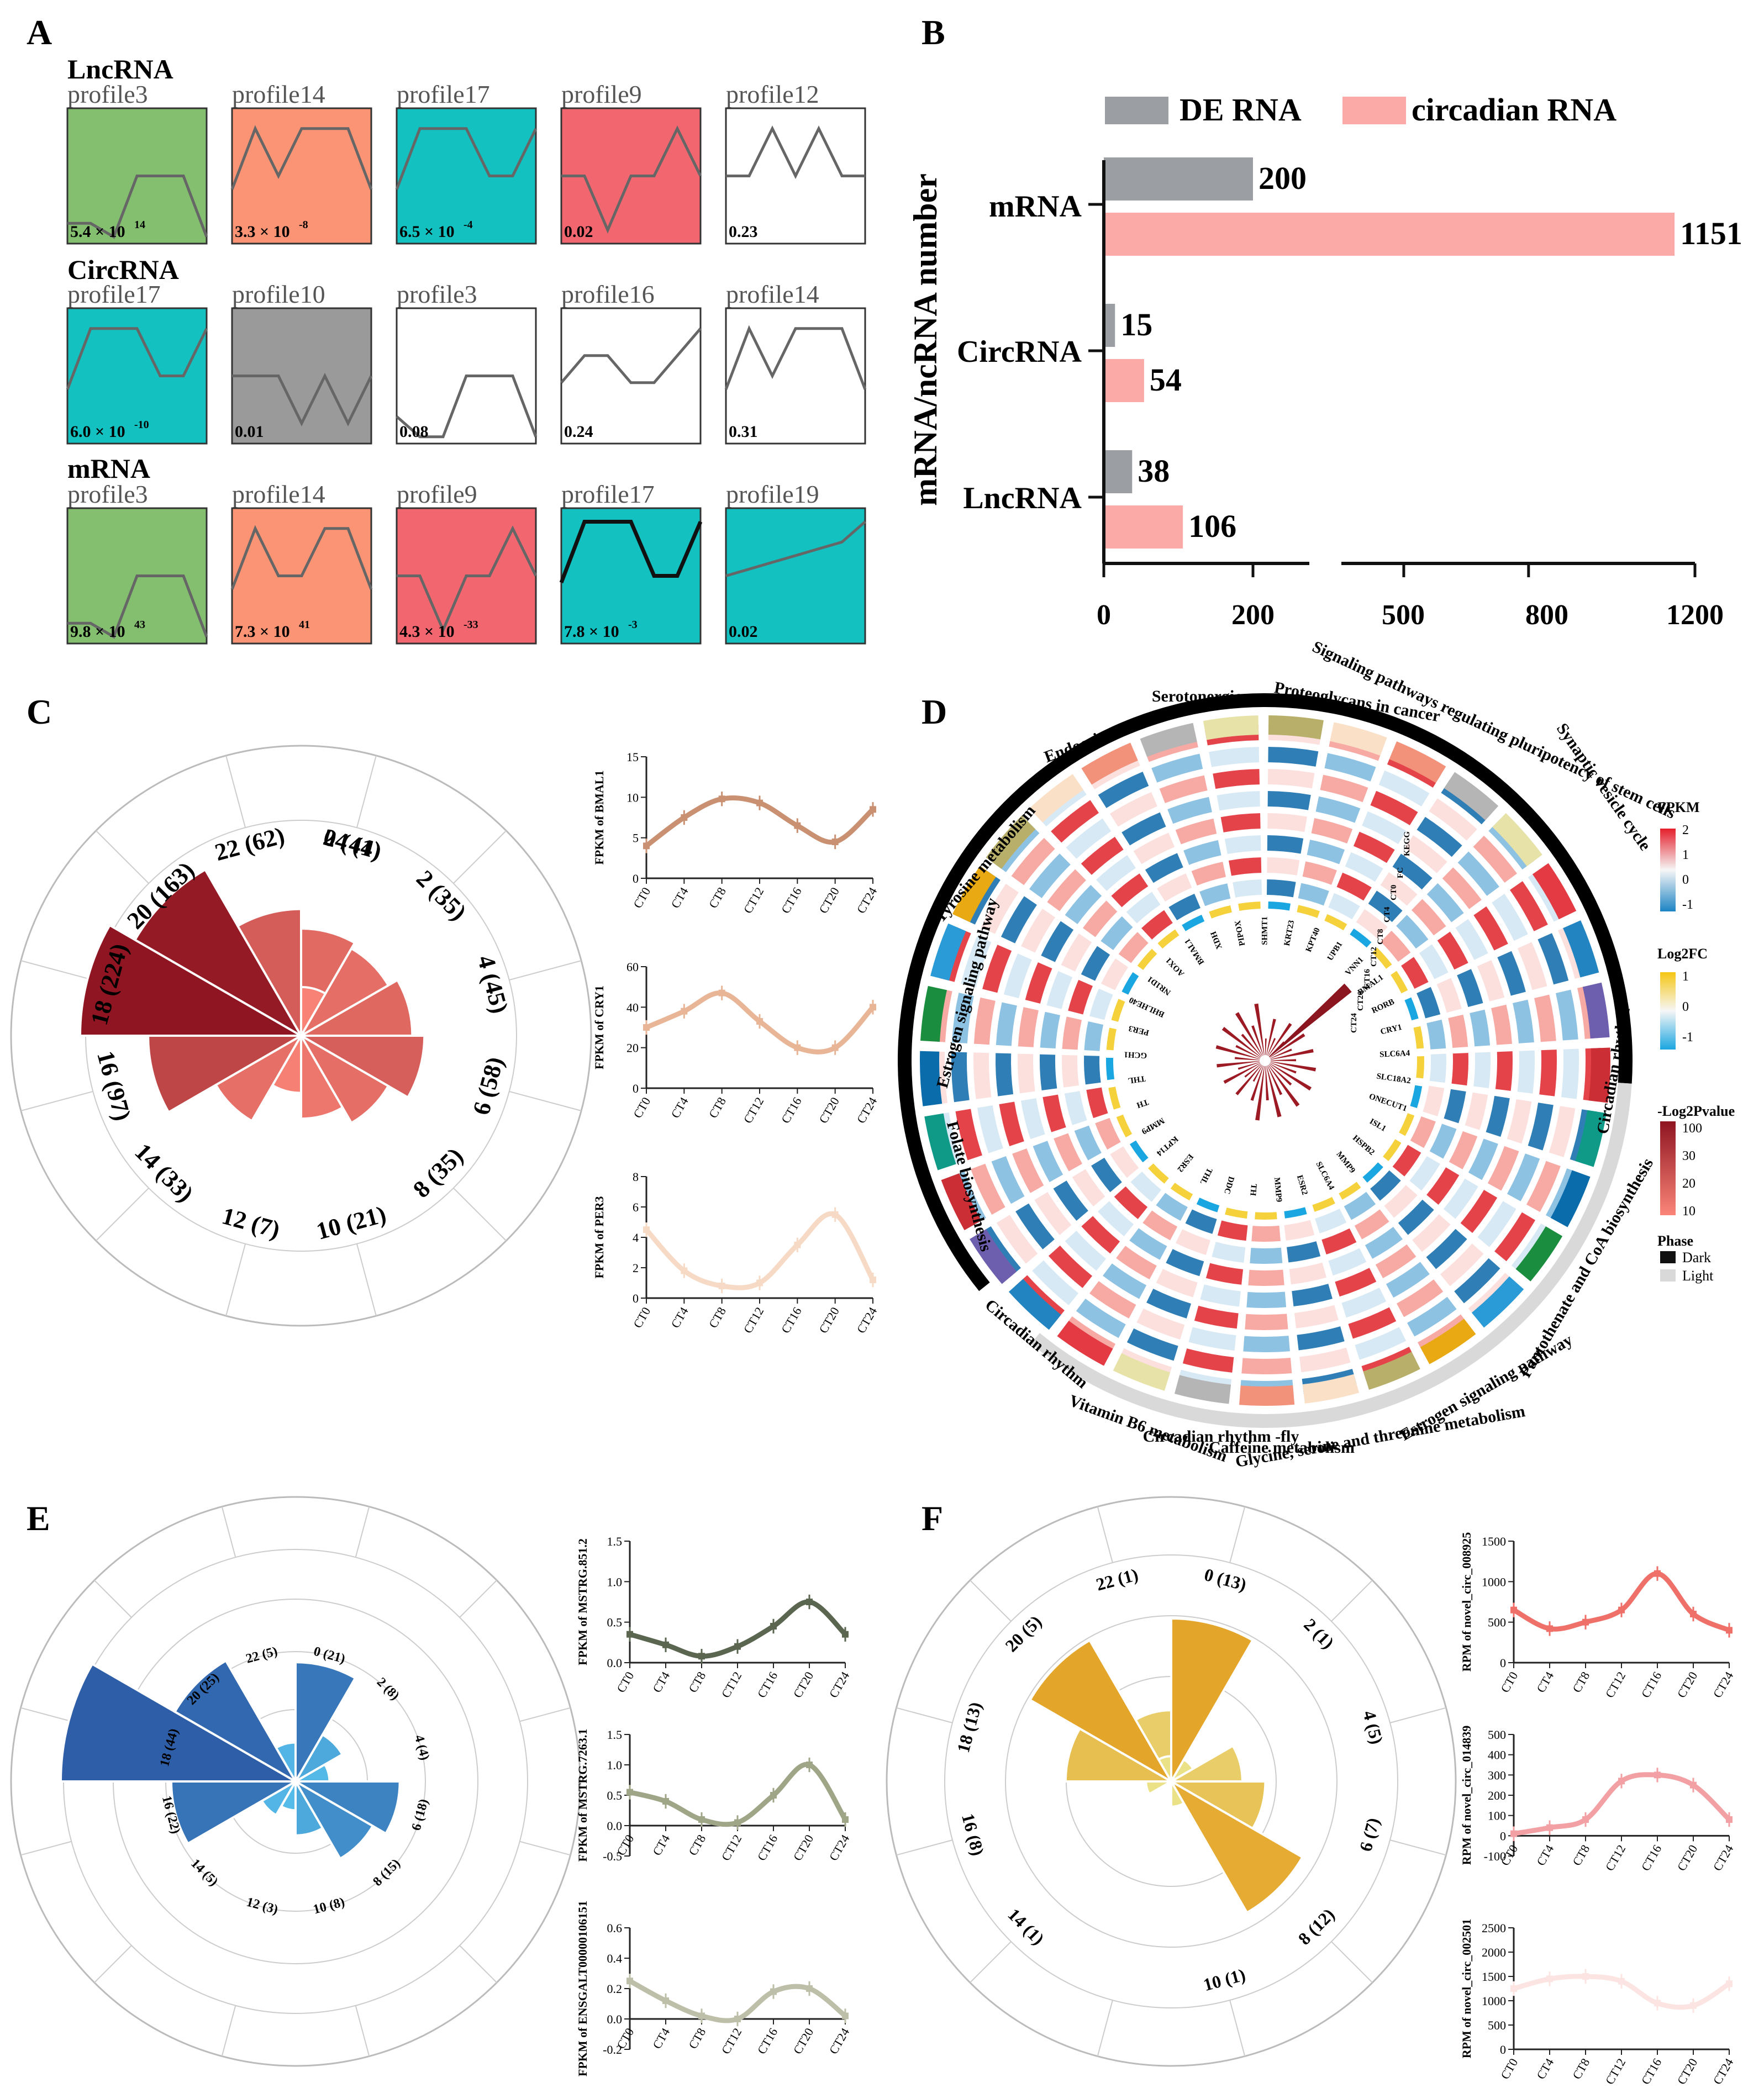 This screenshot has height=2088, width=1764. I want to click on side-y-tick-label: 0, so click(1503, 1663).